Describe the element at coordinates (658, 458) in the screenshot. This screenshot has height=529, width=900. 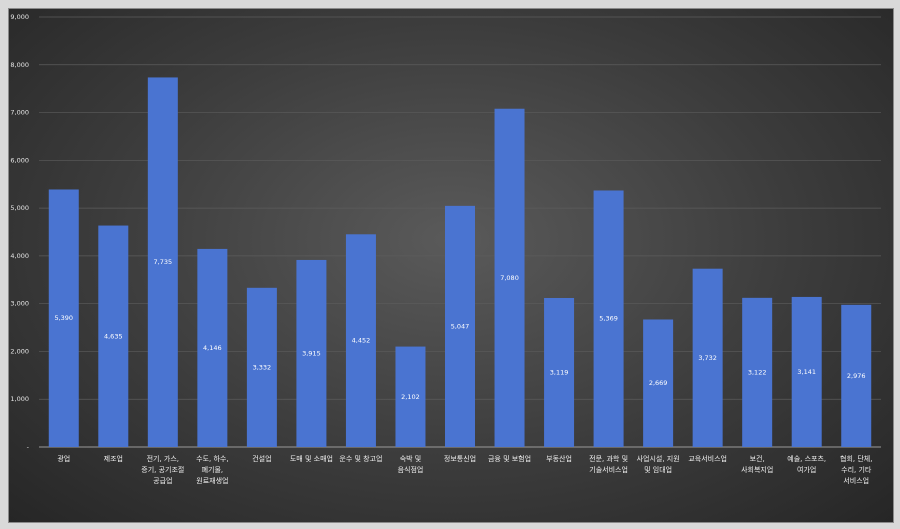
I see `x-tick-label-line: 사업시설, 지원` at that location.